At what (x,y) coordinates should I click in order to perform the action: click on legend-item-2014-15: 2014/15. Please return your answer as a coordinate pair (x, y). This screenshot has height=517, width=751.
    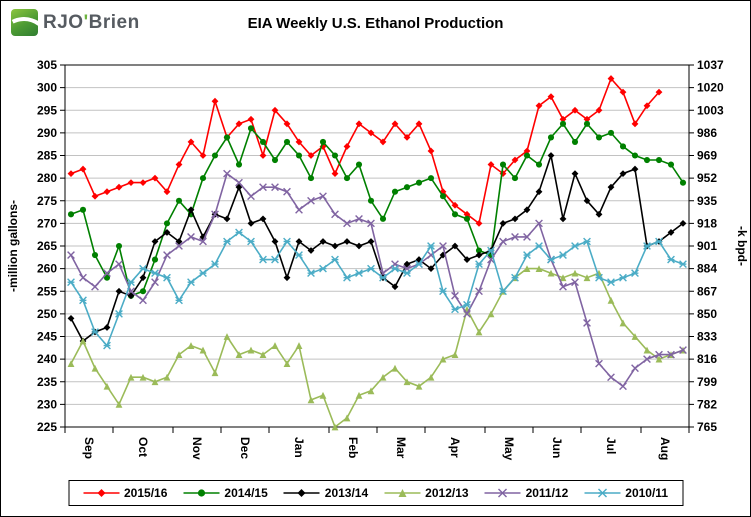
    Looking at the image, I should click on (225, 493).